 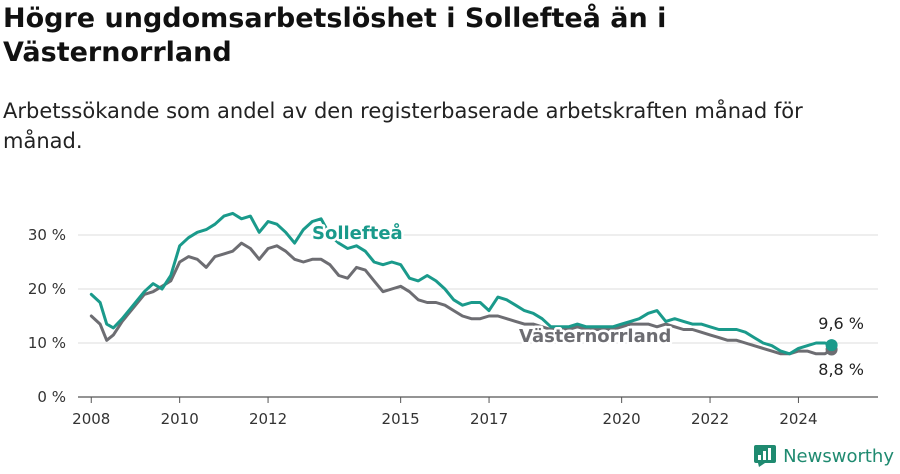 What do you see at coordinates (91, 419) in the screenshot?
I see `x-tick-label: 2008` at bounding box center [91, 419].